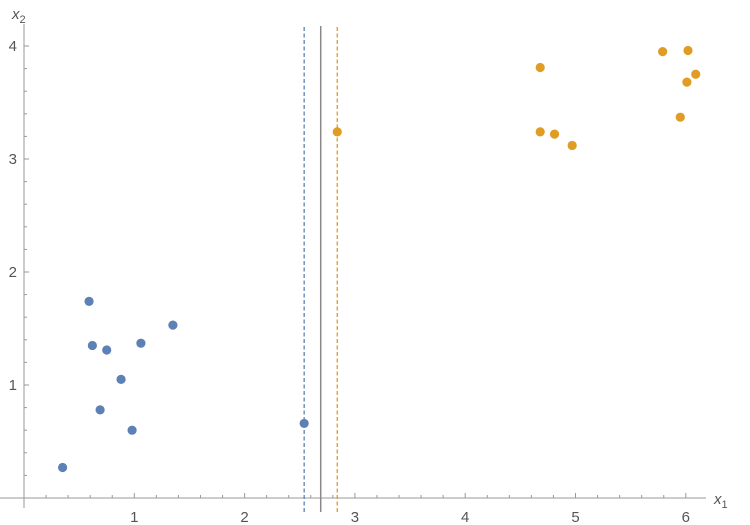 The height and width of the screenshot is (525, 750). Describe the element at coordinates (13, 46) in the screenshot. I see `y-tick-label: 4` at that location.